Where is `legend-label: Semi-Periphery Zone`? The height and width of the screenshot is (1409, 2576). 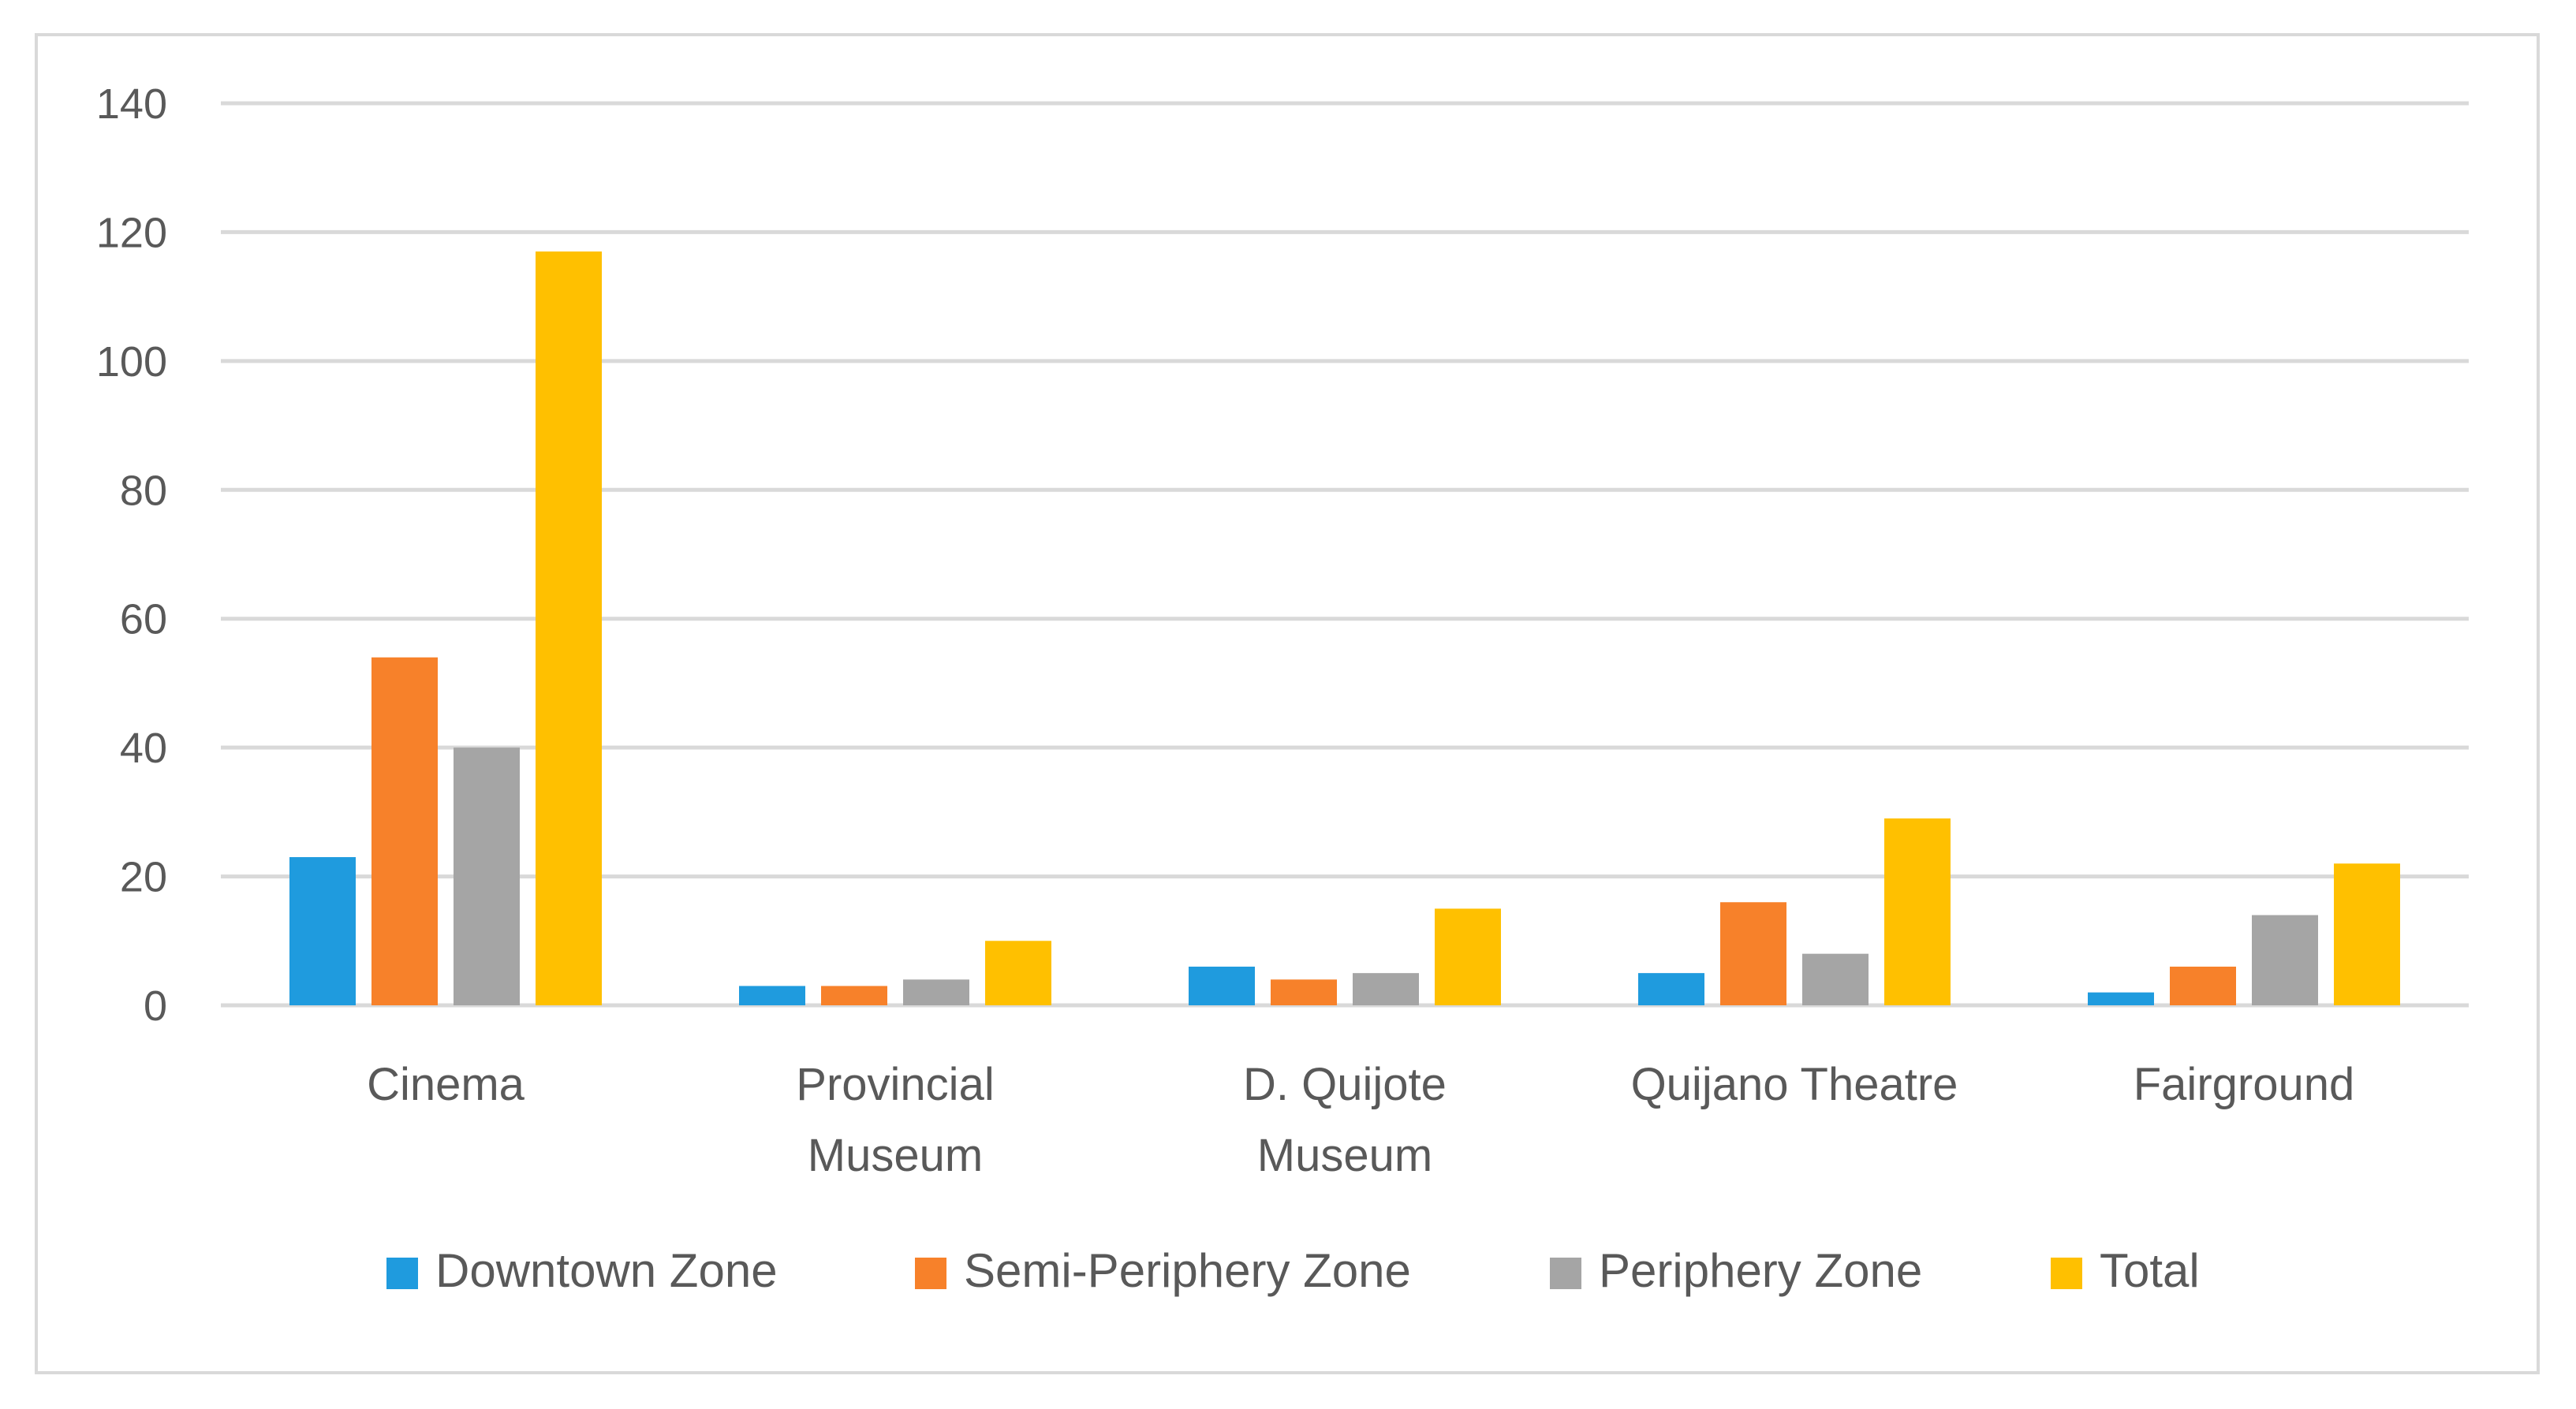
legend-label: Semi-Periphery Zone is located at coordinates (1187, 1270).